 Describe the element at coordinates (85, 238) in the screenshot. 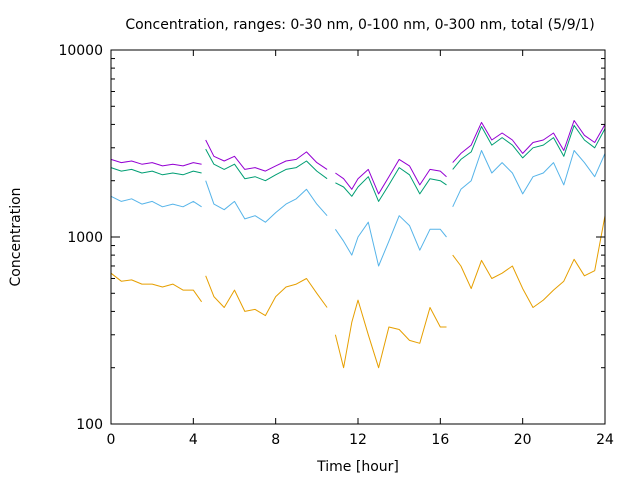

I see `y-tick-label: 1000` at that location.